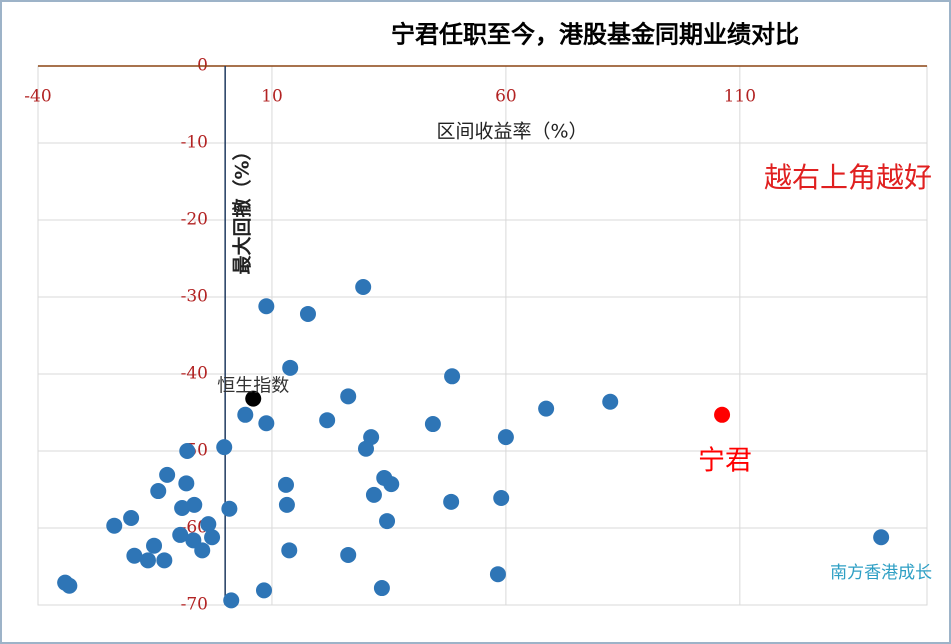 The height and width of the screenshot is (644, 951). Describe the element at coordinates (881, 573) in the screenshot. I see `annotation: 南方香港成长` at that location.